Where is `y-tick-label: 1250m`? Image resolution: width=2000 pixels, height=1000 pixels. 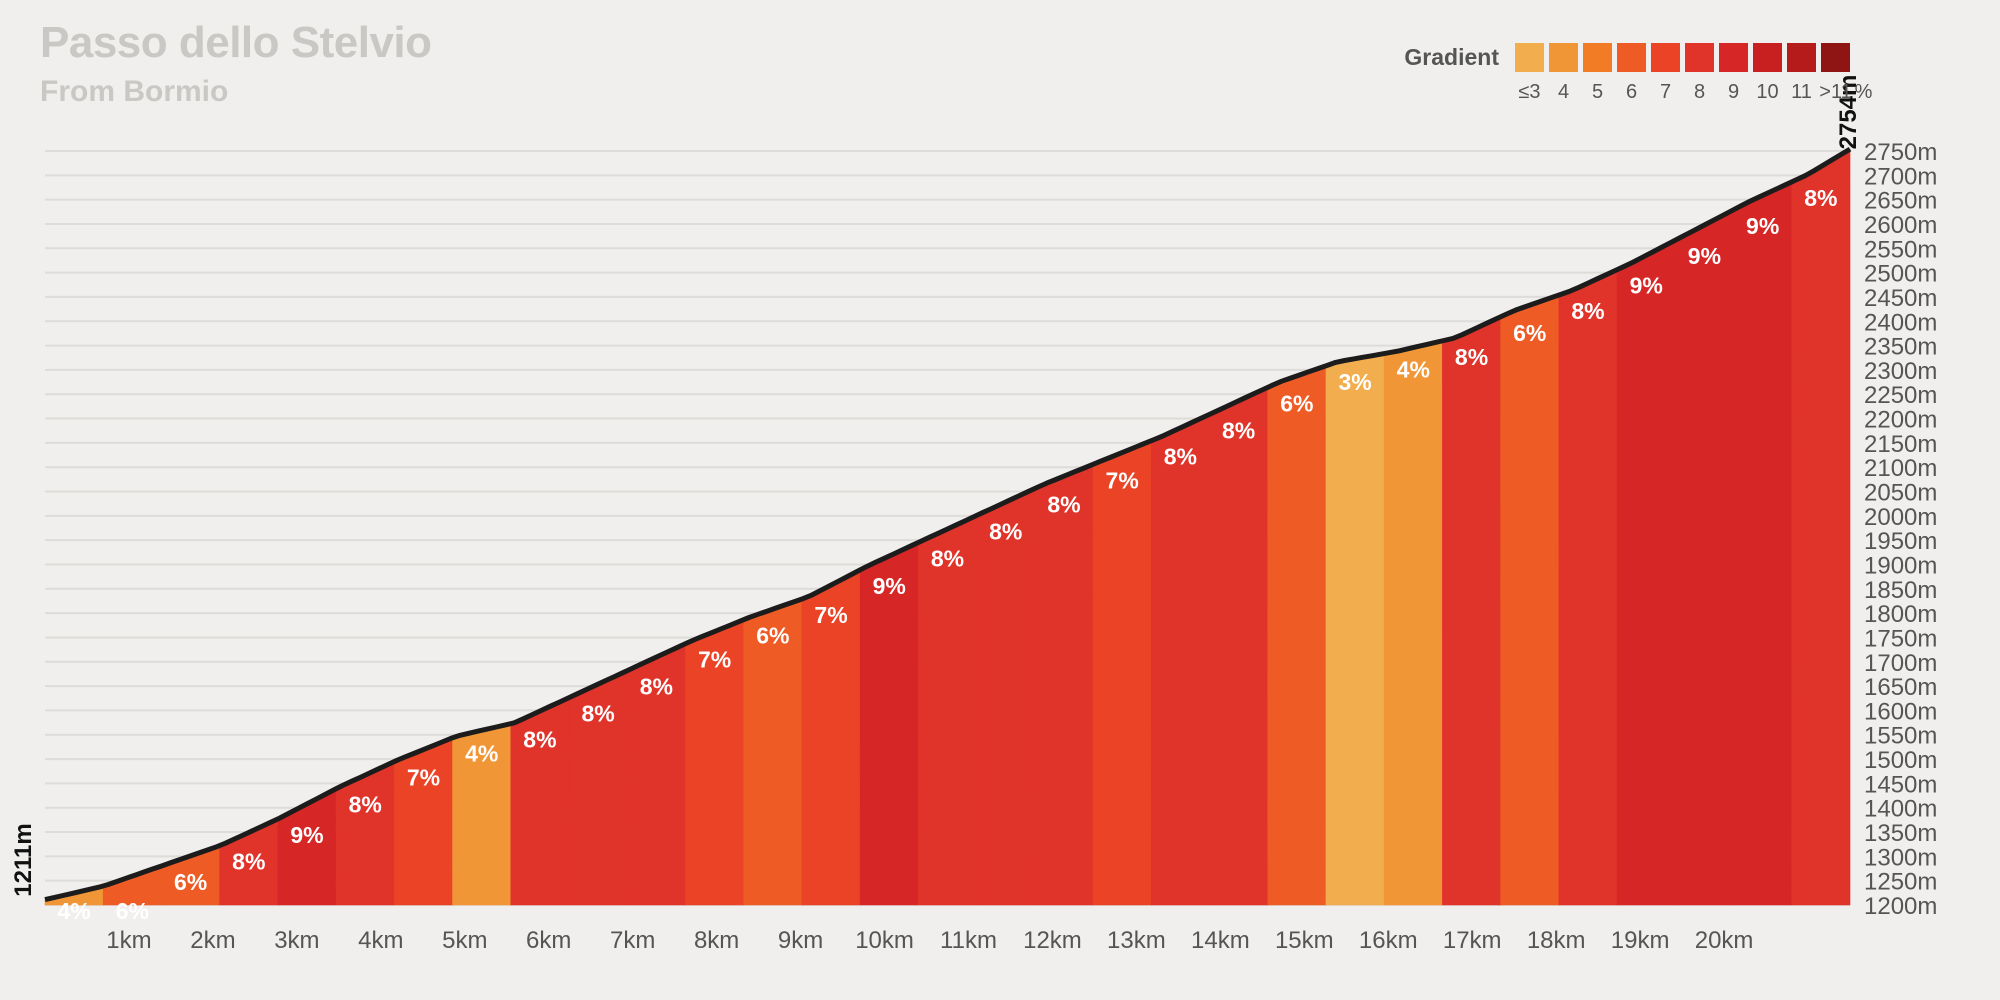
y-tick-label: 1250m is located at coordinates (1900, 882).